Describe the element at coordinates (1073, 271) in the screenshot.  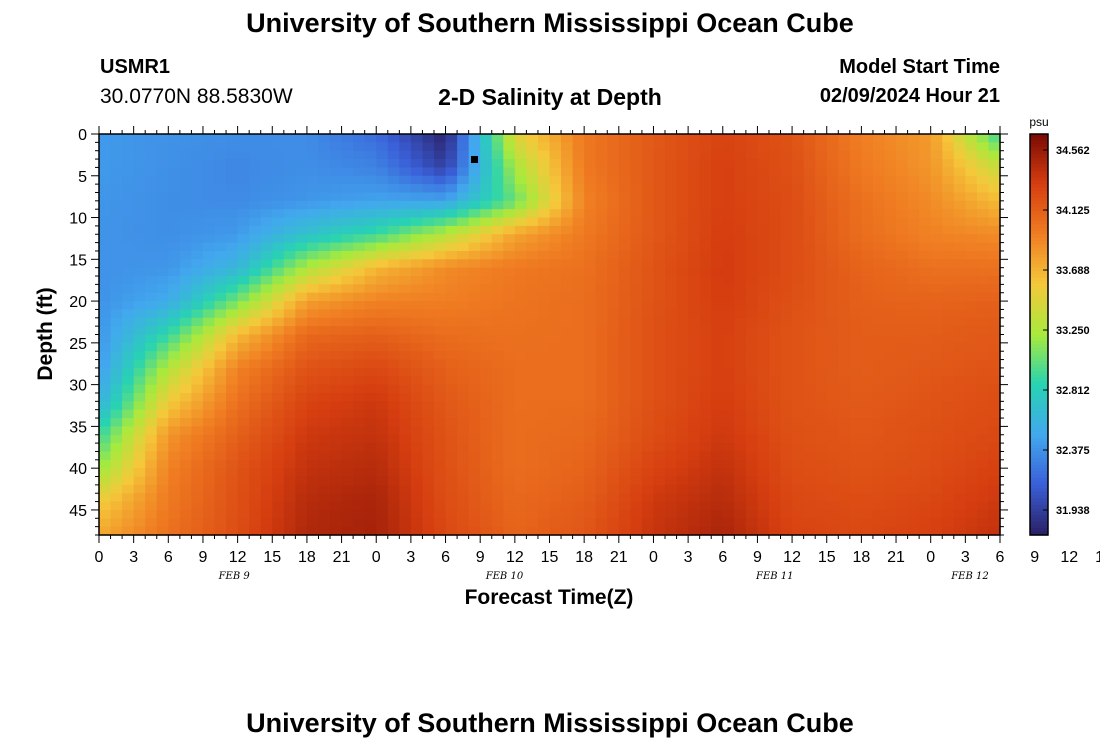
I see `colorbar-tick-label: 33.688` at that location.